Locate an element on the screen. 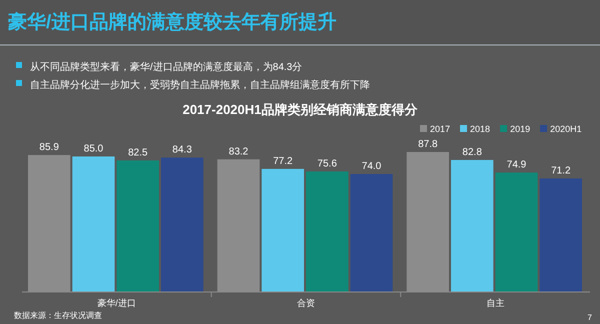 The image size is (600, 324). data-label: 85.0 is located at coordinates (94, 148).